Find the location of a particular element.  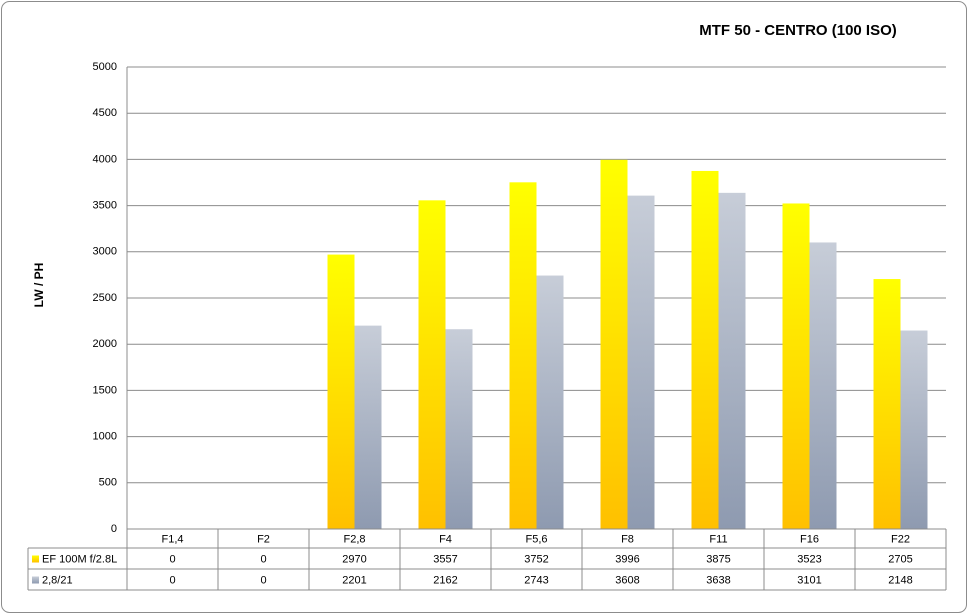

table-value: 2148 is located at coordinates (900, 580).